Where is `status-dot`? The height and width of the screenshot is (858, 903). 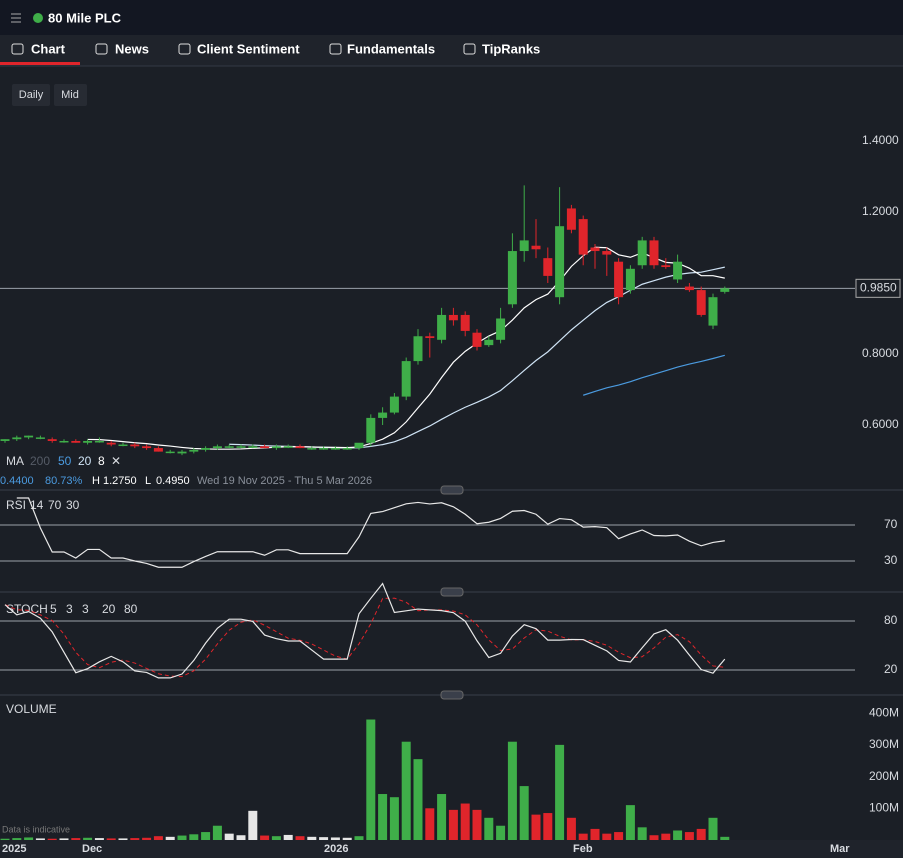 status-dot is located at coordinates (38, 18).